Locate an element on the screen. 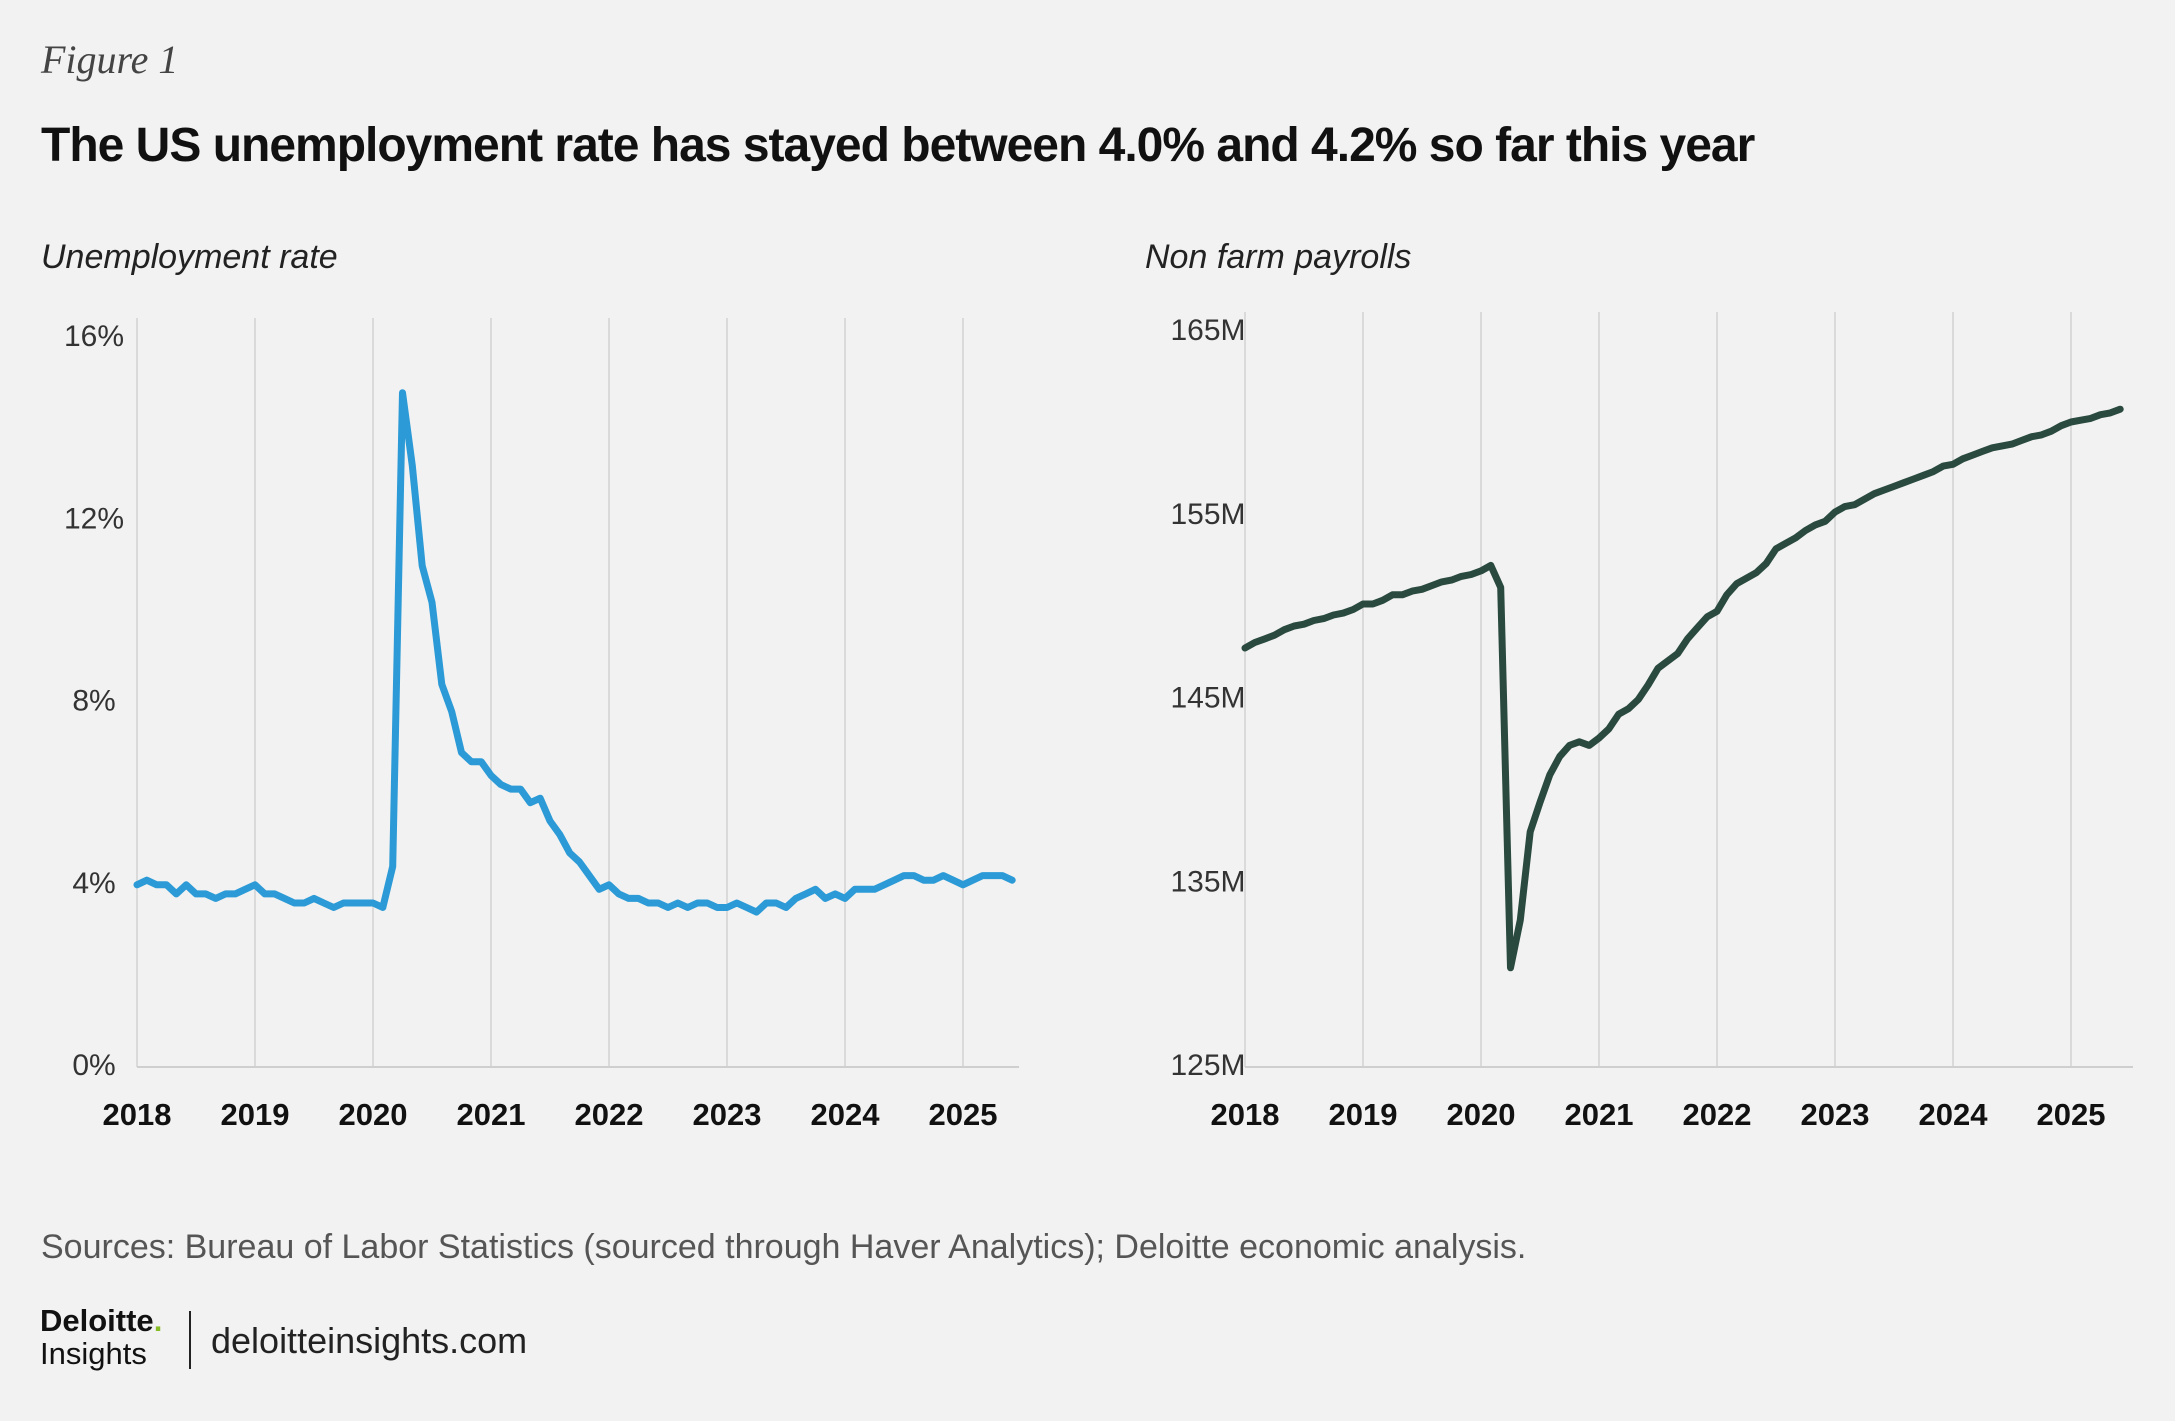  site-url-link: deloitteinsights.com is located at coordinates (369, 1340).